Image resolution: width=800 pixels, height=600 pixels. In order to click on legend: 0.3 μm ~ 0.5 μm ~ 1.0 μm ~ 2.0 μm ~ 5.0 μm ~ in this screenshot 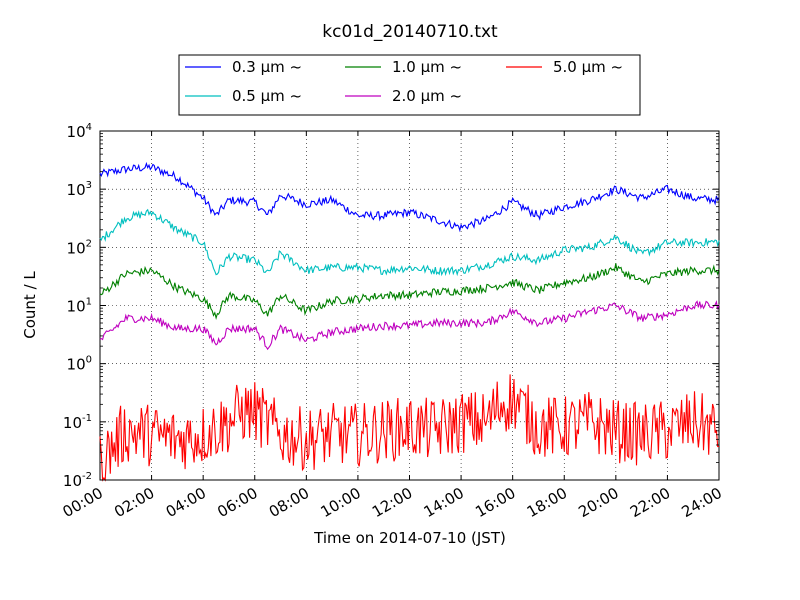, I will do `click(409, 85)`.